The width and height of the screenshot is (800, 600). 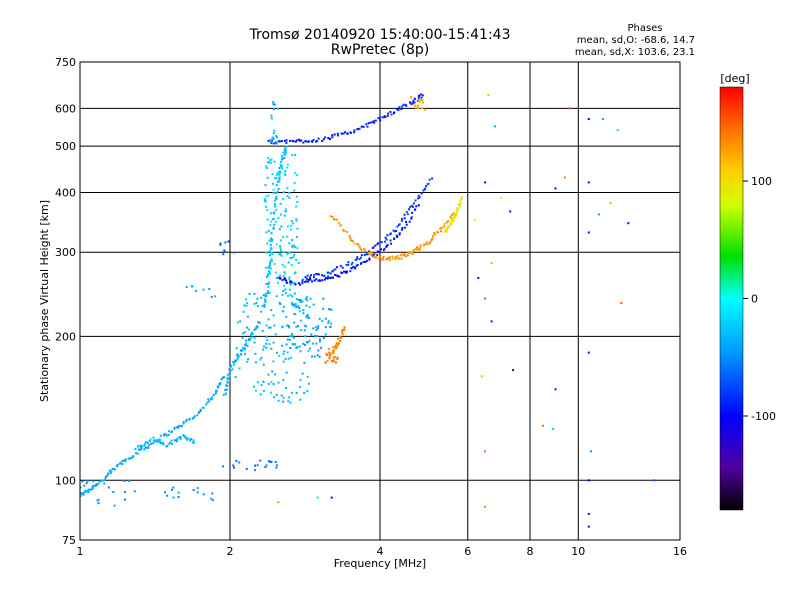 What do you see at coordinates (644, 28) in the screenshot?
I see `phase-stats-header: Phases` at bounding box center [644, 28].